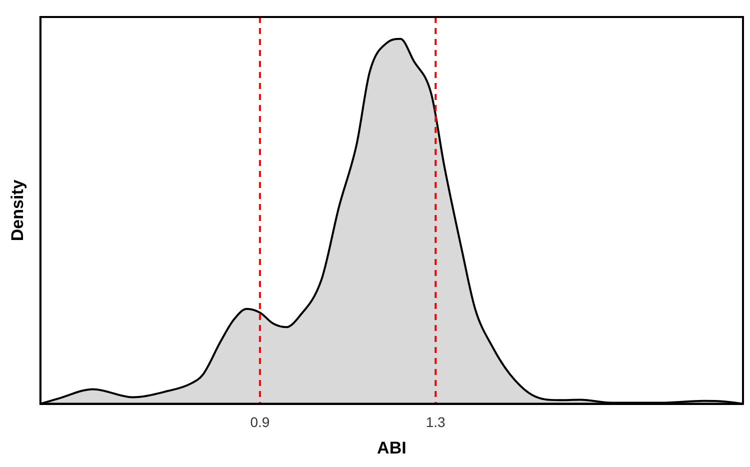 The height and width of the screenshot is (467, 750). I want to click on x-axis-title: ABI, so click(391, 448).